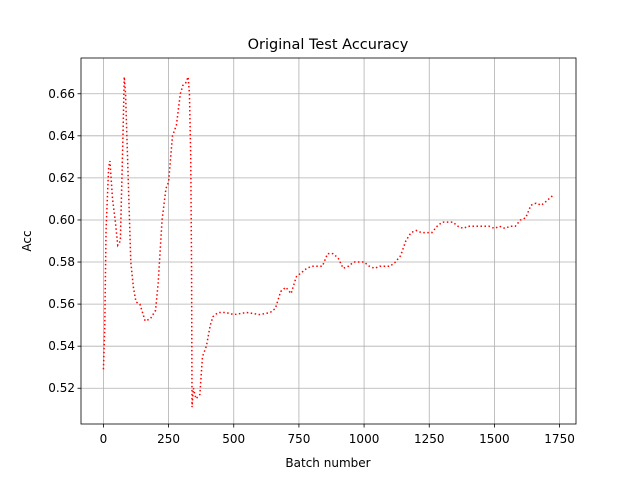 This screenshot has width=640, height=480. Describe the element at coordinates (559, 439) in the screenshot. I see `x-tick-label: 1750` at that location.